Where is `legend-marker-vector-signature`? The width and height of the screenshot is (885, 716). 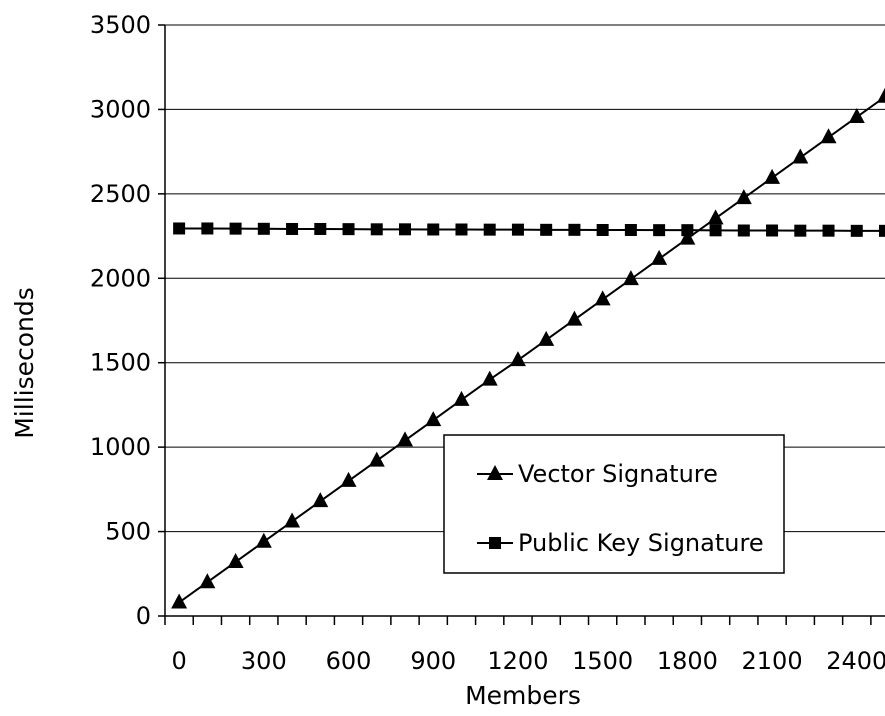
legend-marker-vector-signature is located at coordinates (495, 472).